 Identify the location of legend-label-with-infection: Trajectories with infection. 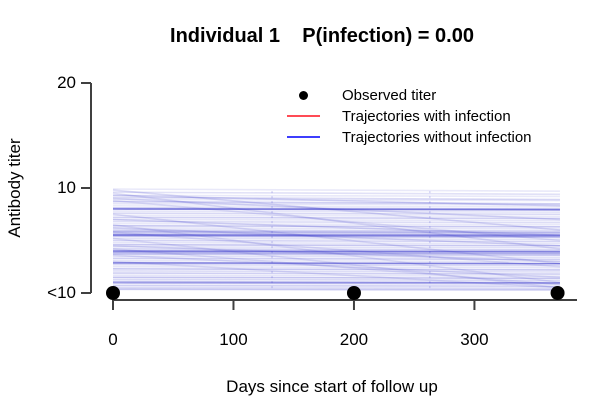
(426, 116).